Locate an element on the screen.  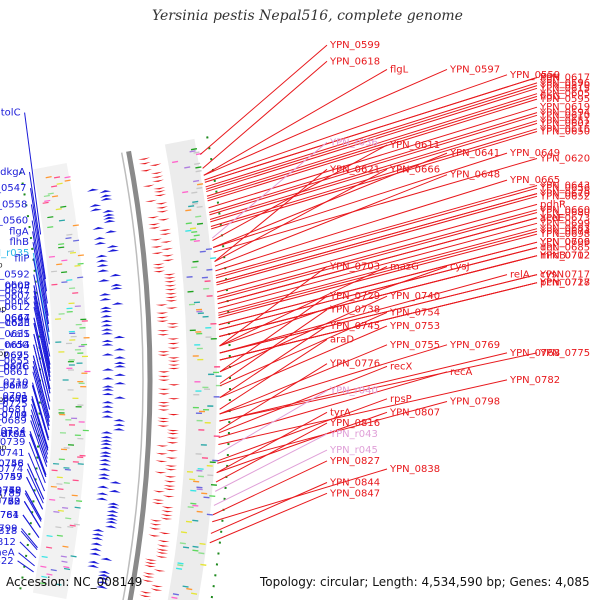
gene-label: nrdG is located at coordinates (17, 345).